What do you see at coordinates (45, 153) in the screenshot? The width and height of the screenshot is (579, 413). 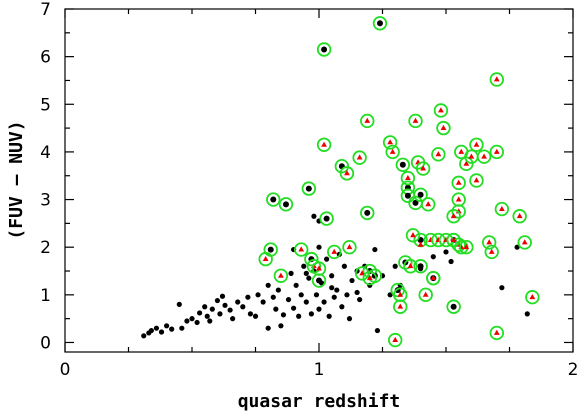 I see `y-tick-label: 4` at bounding box center [45, 153].